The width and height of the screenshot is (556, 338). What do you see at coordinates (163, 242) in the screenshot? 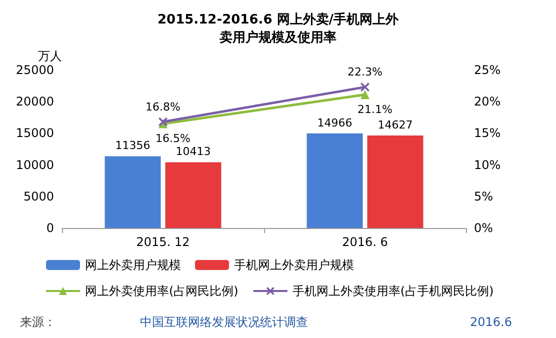
I see `x-tick-label: 2015. 12` at bounding box center [163, 242].